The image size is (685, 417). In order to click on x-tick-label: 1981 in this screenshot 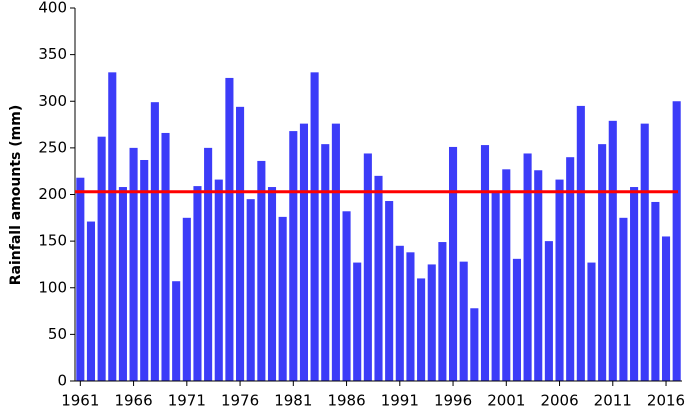, I will do `click(293, 401)`.